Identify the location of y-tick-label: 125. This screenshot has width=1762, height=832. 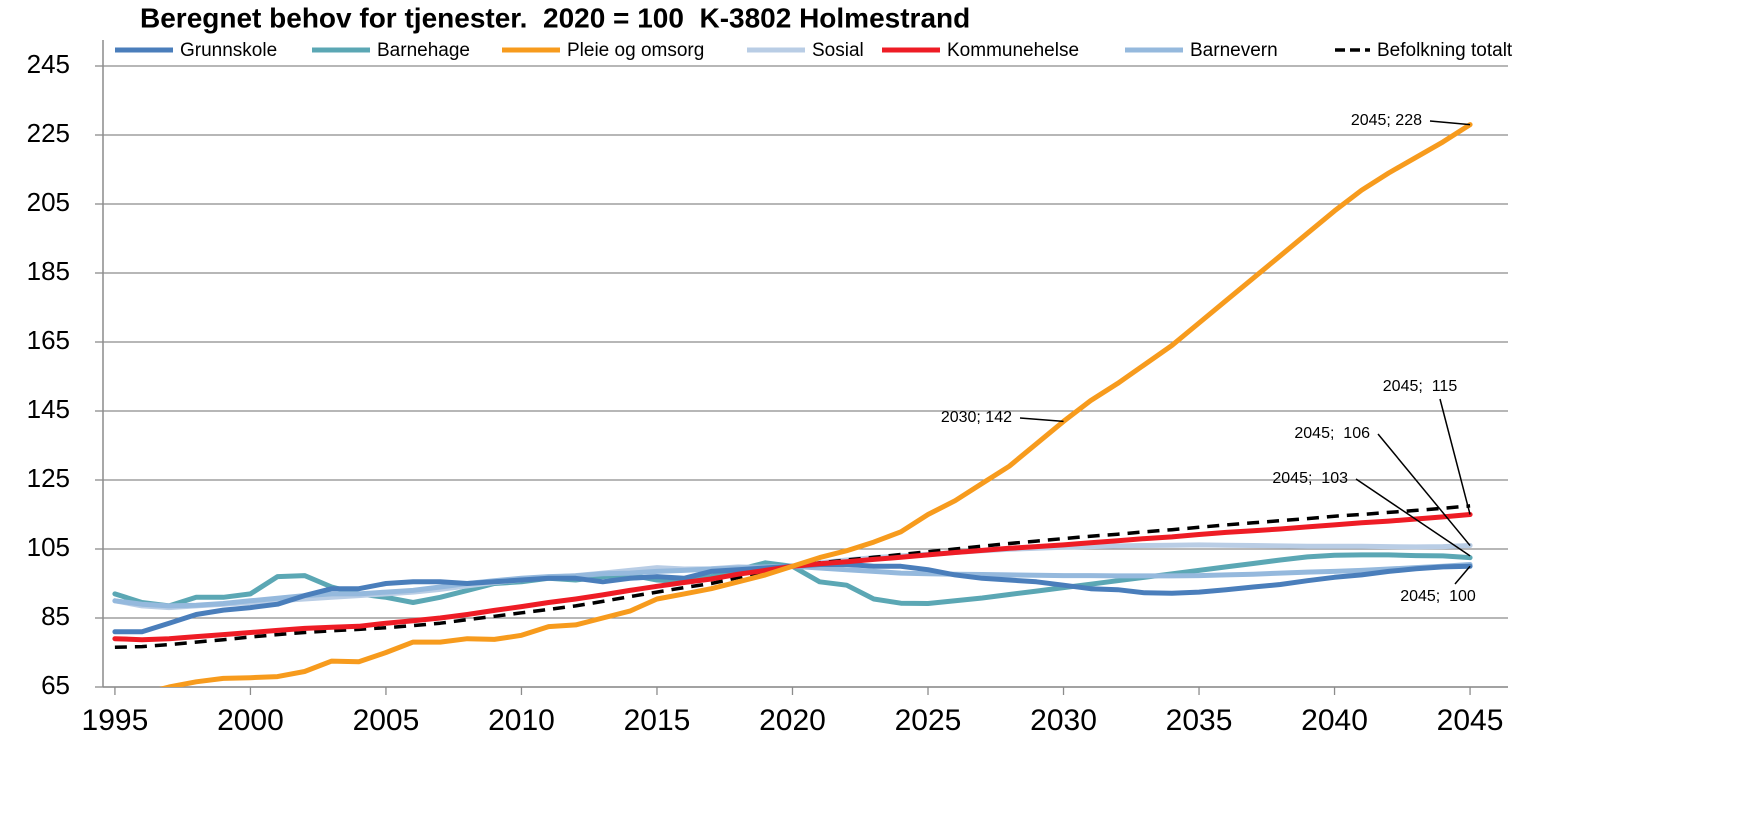
(48, 478).